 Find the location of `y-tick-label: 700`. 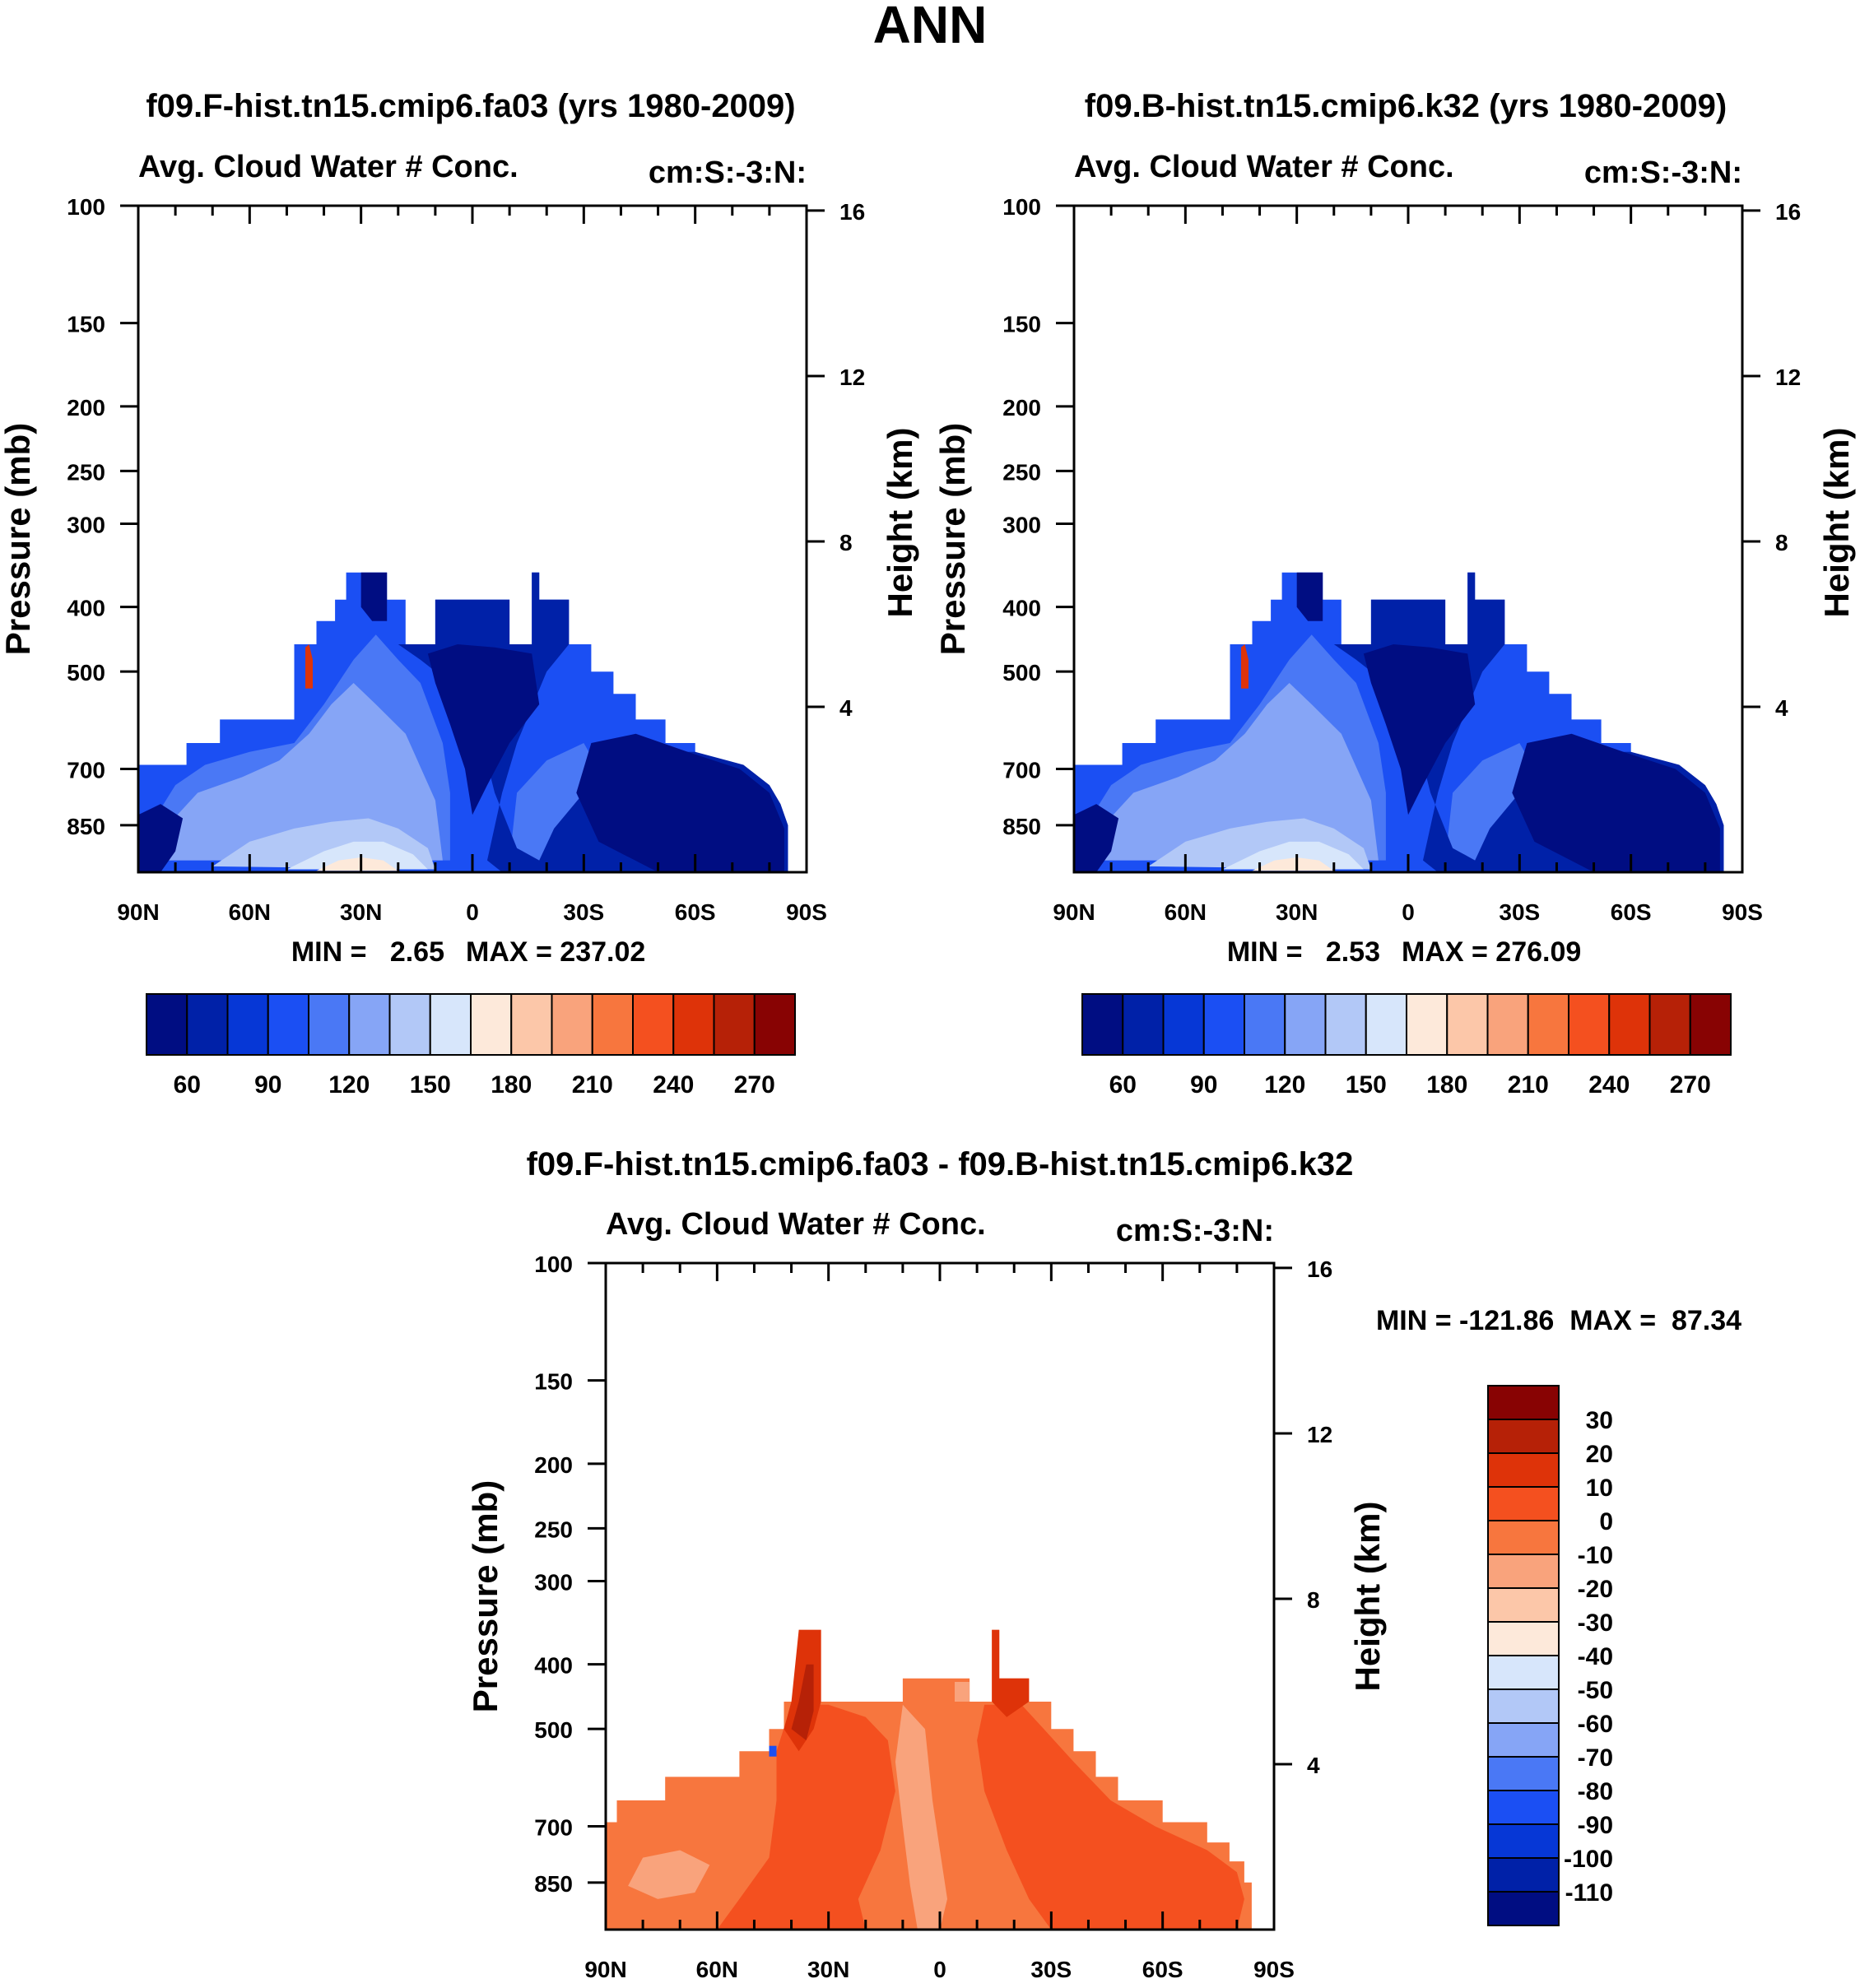

y-tick-label: 700 is located at coordinates (1021, 770).